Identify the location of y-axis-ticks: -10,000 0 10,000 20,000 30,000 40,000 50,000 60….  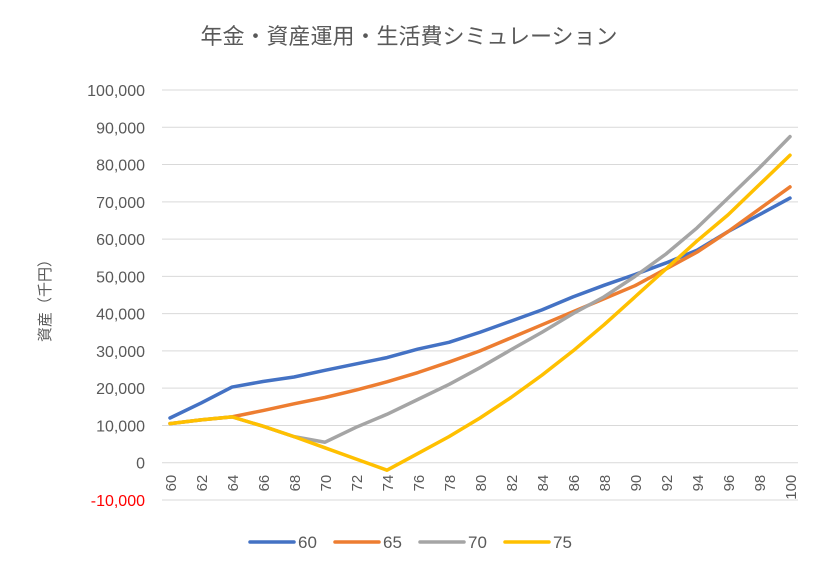
(116, 296).